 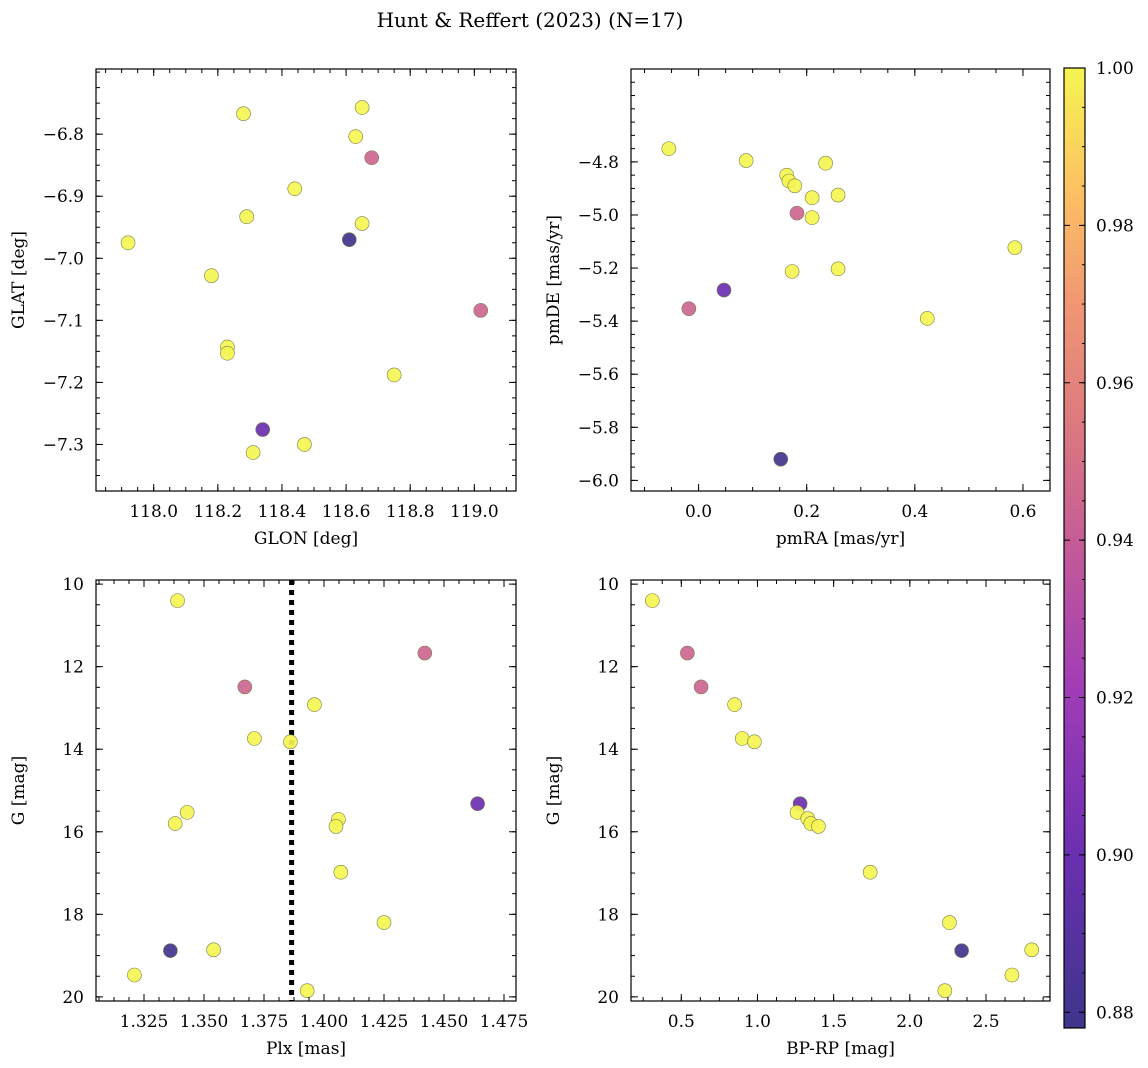 I want to click on y-tick-label: −5.8, so click(x=598, y=428).